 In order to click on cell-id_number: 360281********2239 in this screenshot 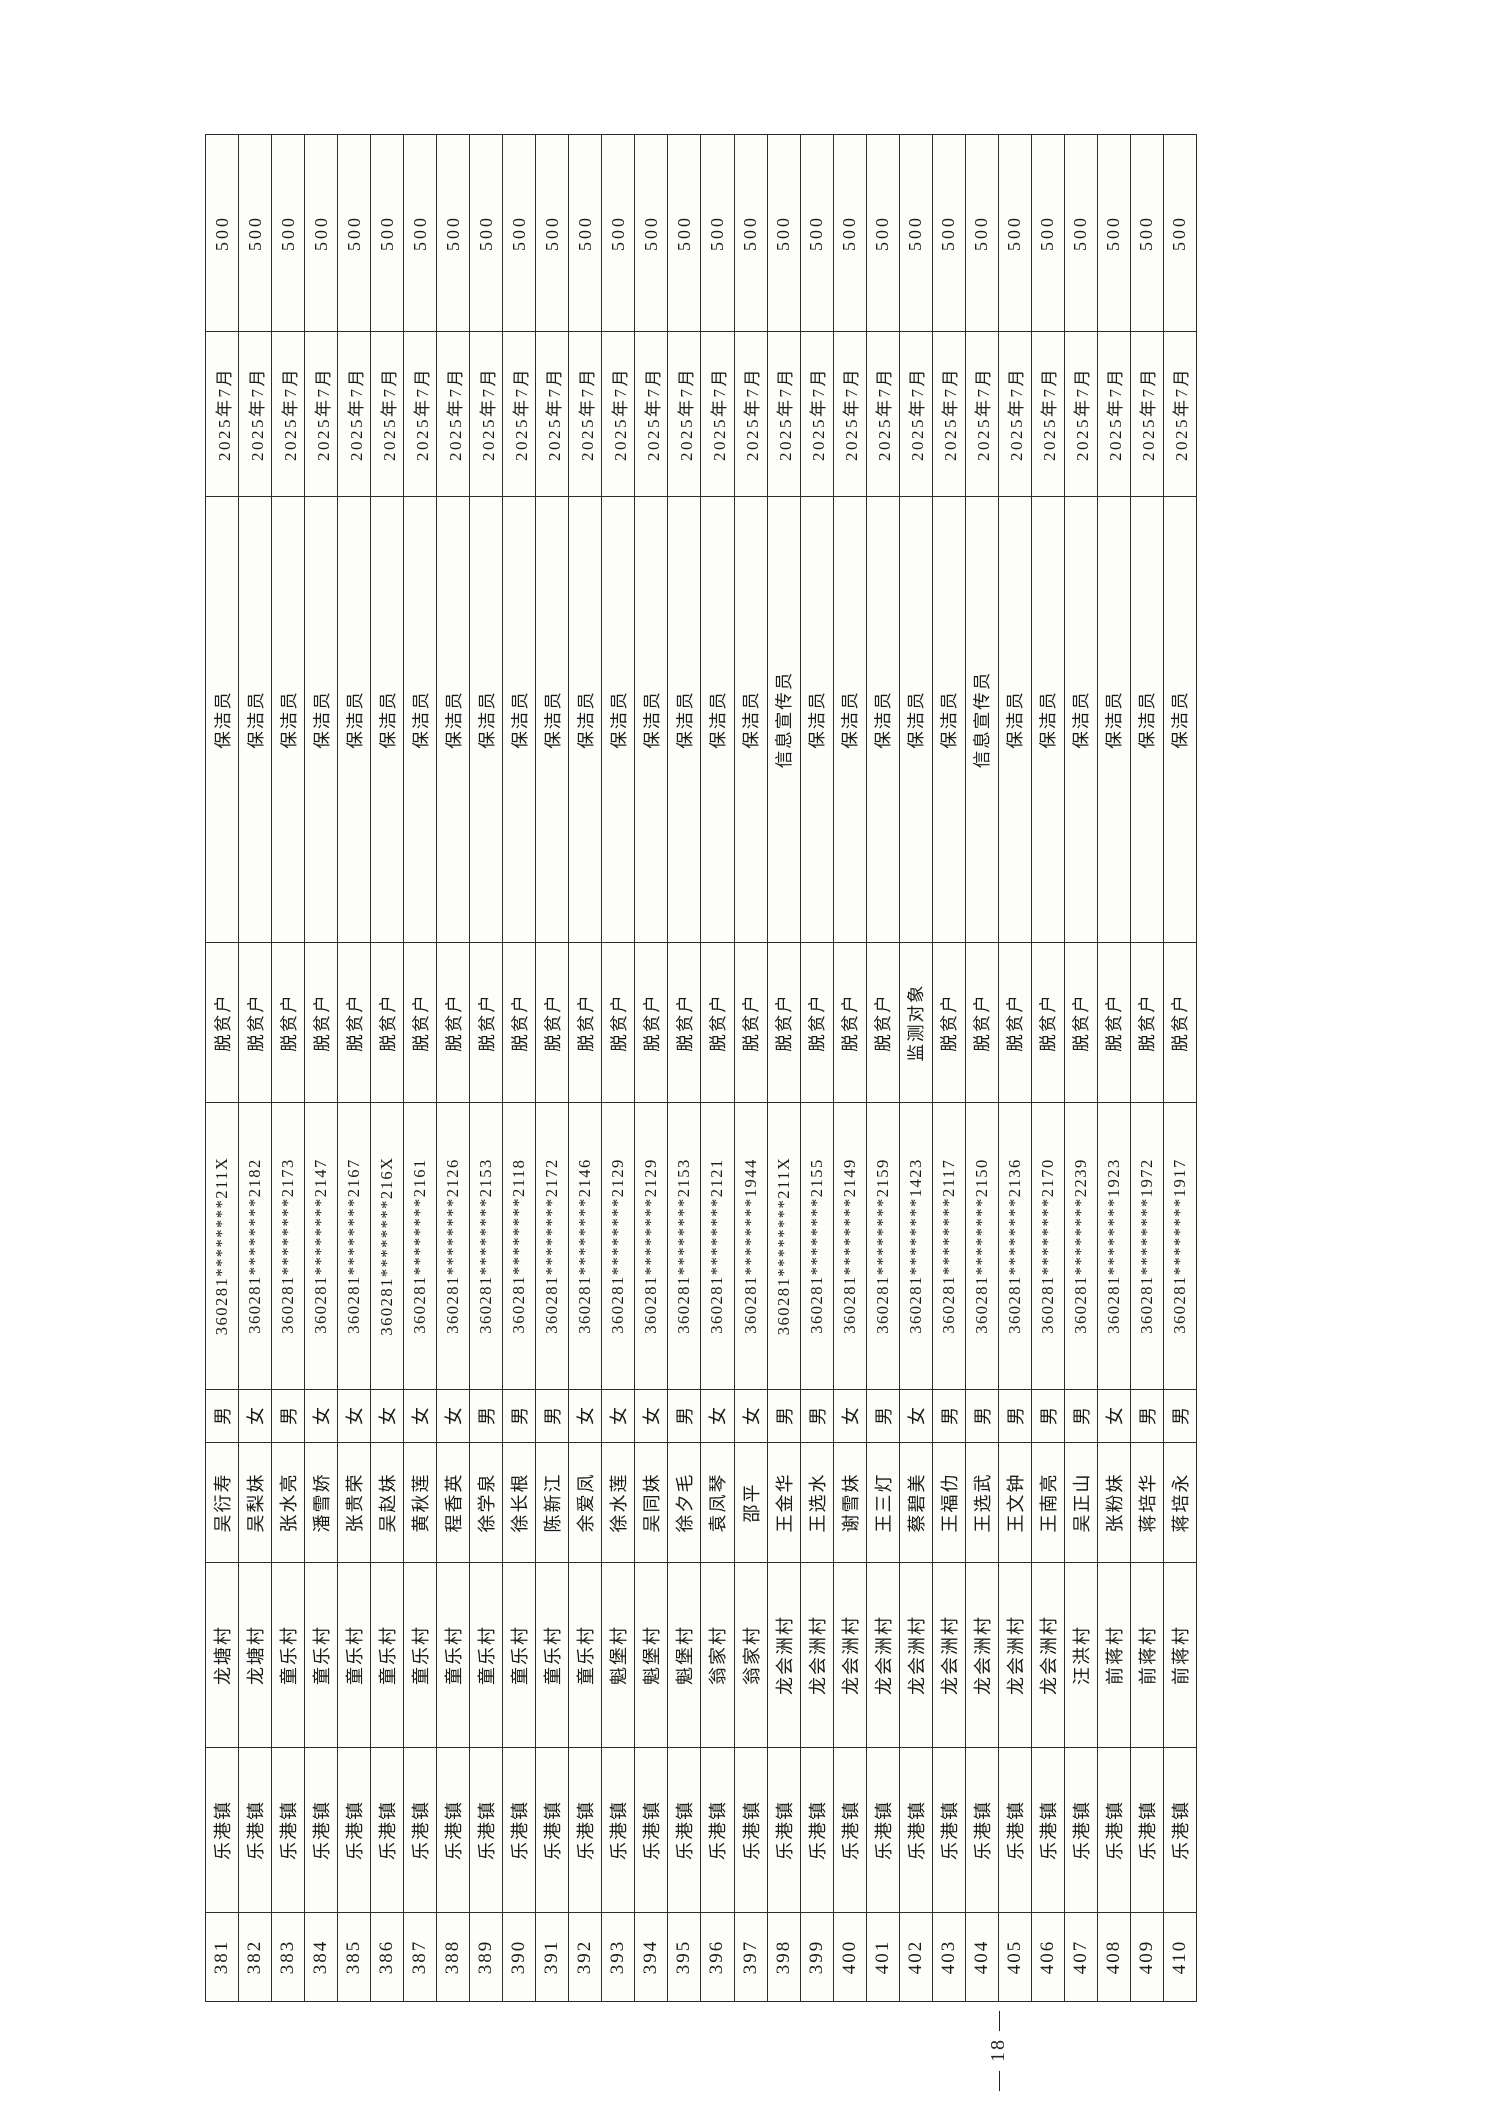, I will do `click(1081, 1246)`.